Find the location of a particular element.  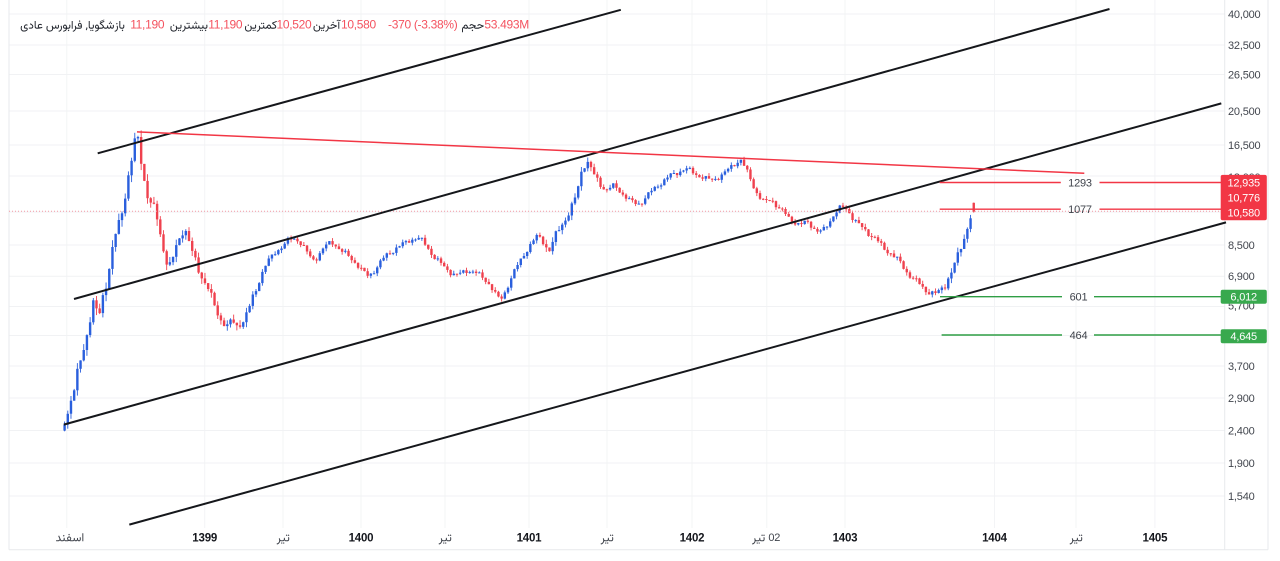

svg-text: 601 is located at coordinates (1079, 298).